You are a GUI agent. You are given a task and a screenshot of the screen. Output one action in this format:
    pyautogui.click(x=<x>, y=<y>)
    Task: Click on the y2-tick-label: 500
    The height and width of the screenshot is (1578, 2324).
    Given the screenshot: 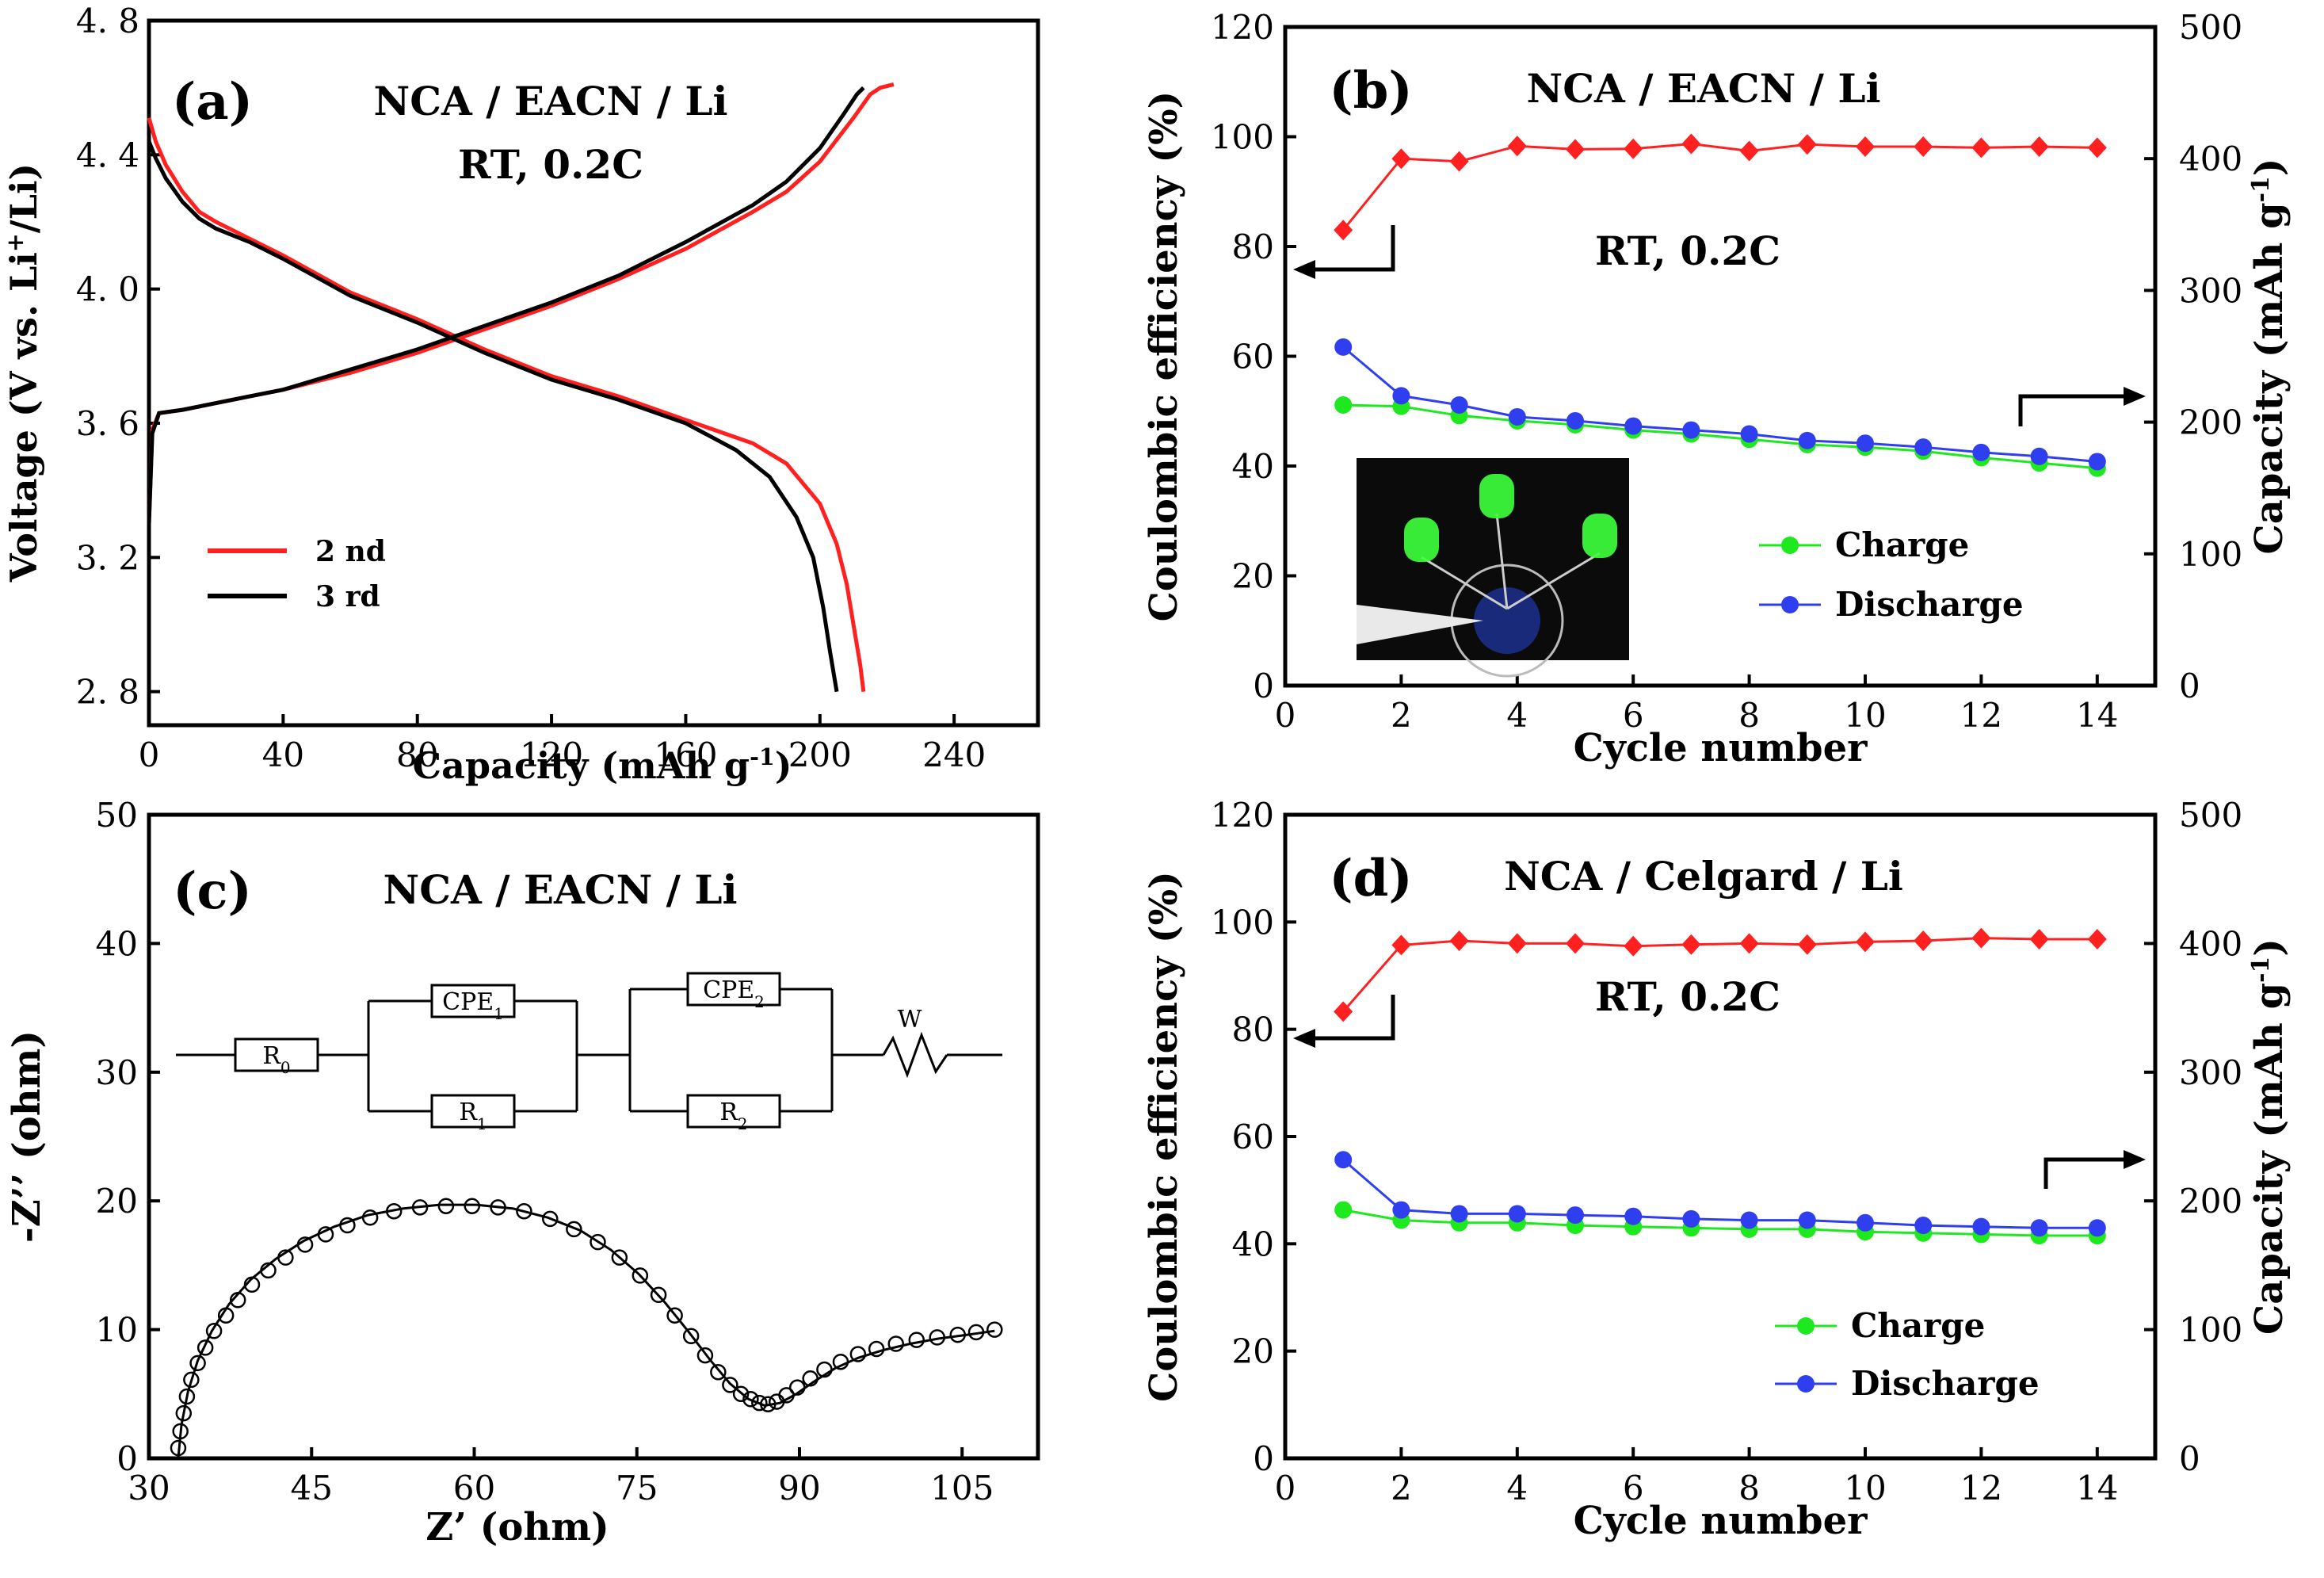 What is the action you would take?
    pyautogui.click(x=2210, y=816)
    